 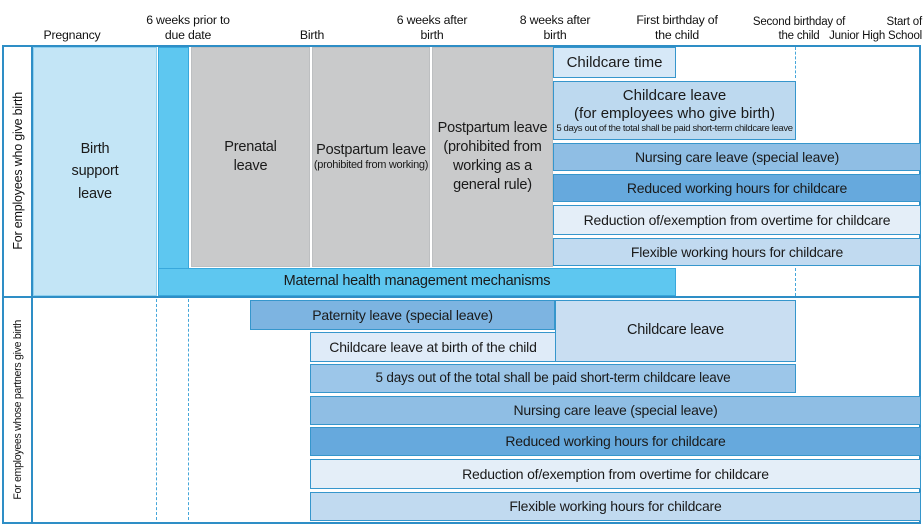 What do you see at coordinates (371, 149) in the screenshot?
I see `bar-postpartum-leave-1-title: Postpartum leave` at bounding box center [371, 149].